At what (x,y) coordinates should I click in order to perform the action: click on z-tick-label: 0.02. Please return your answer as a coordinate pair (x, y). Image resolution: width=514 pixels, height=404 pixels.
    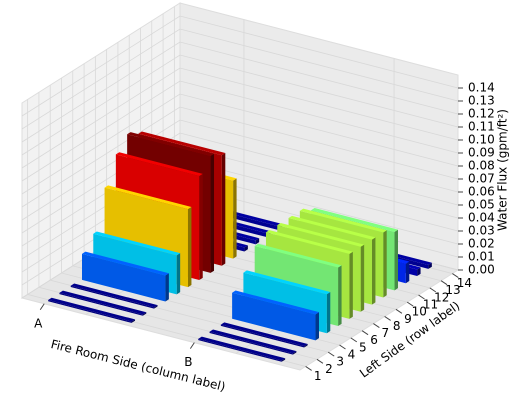
    Looking at the image, I should click on (481, 244).